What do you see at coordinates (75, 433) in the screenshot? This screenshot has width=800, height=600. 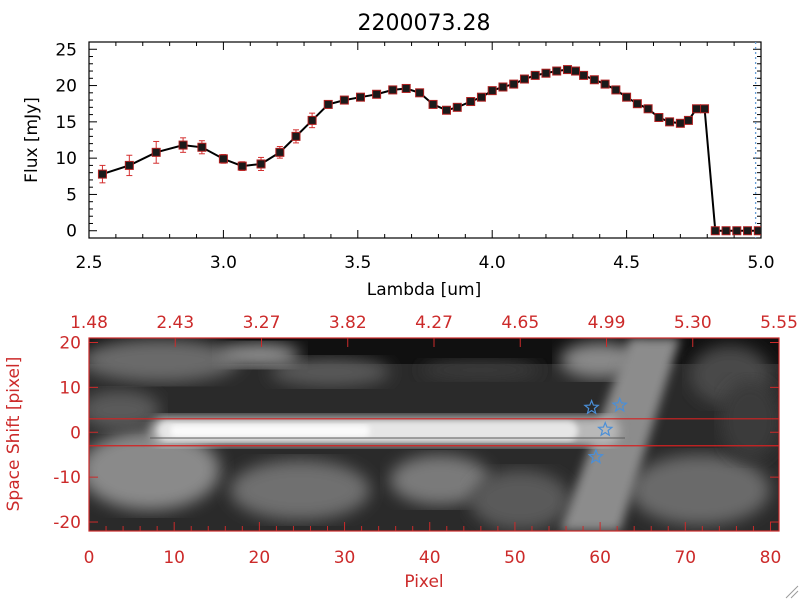 I see `space-shift-tick-label: 0` at bounding box center [75, 433].